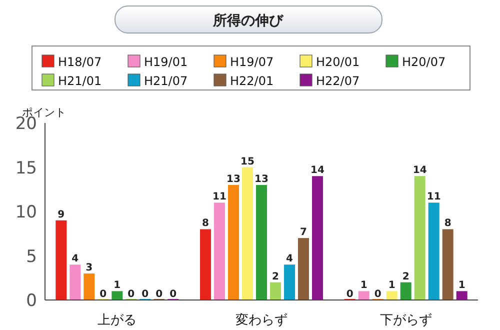 Image resolution: width=500 pixels, height=330 pixels. Describe the element at coordinates (166, 62) in the screenshot. I see `legend-label: H19/01` at that location.